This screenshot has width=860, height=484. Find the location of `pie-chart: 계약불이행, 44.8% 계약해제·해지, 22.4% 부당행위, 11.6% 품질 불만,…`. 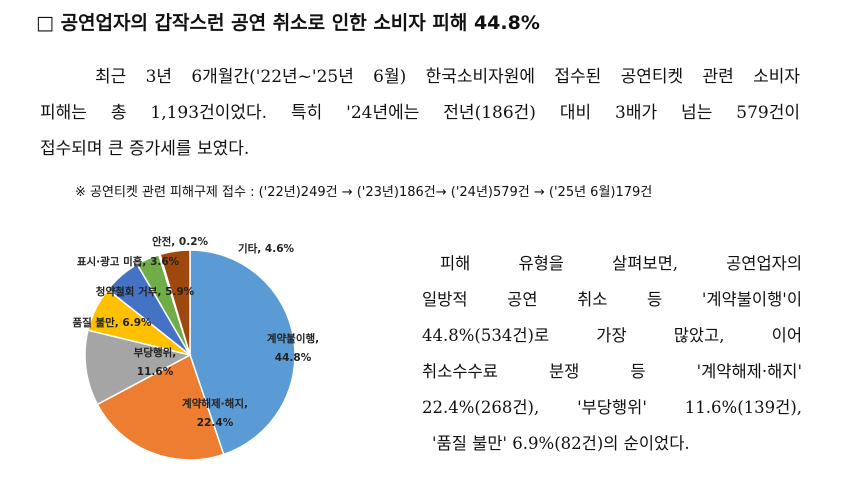

pie-chart: 계약불이행, 44.8% 계약해제·해지, 22.4% 부당행위, 11.6% 품질 불만,… is located at coordinates (195, 348).